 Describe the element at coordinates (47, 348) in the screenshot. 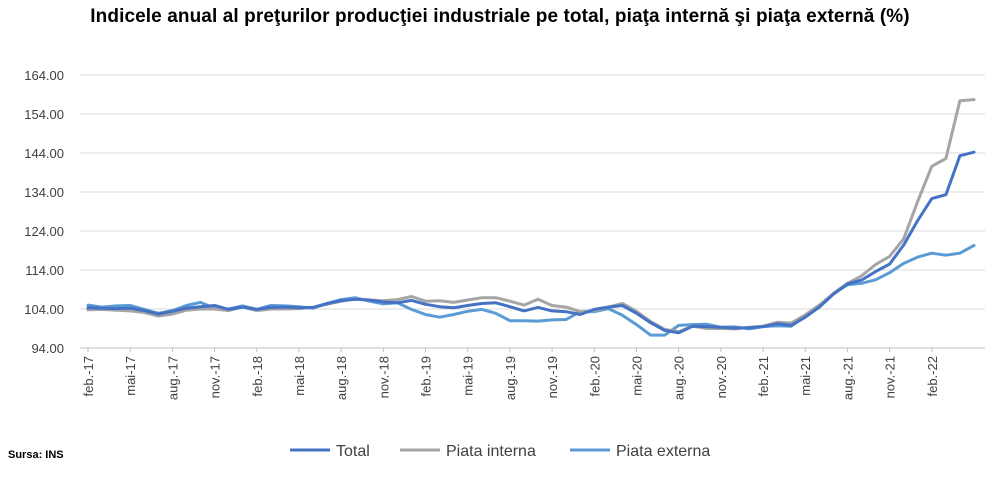

I see `y-tick-label: 94.00` at that location.